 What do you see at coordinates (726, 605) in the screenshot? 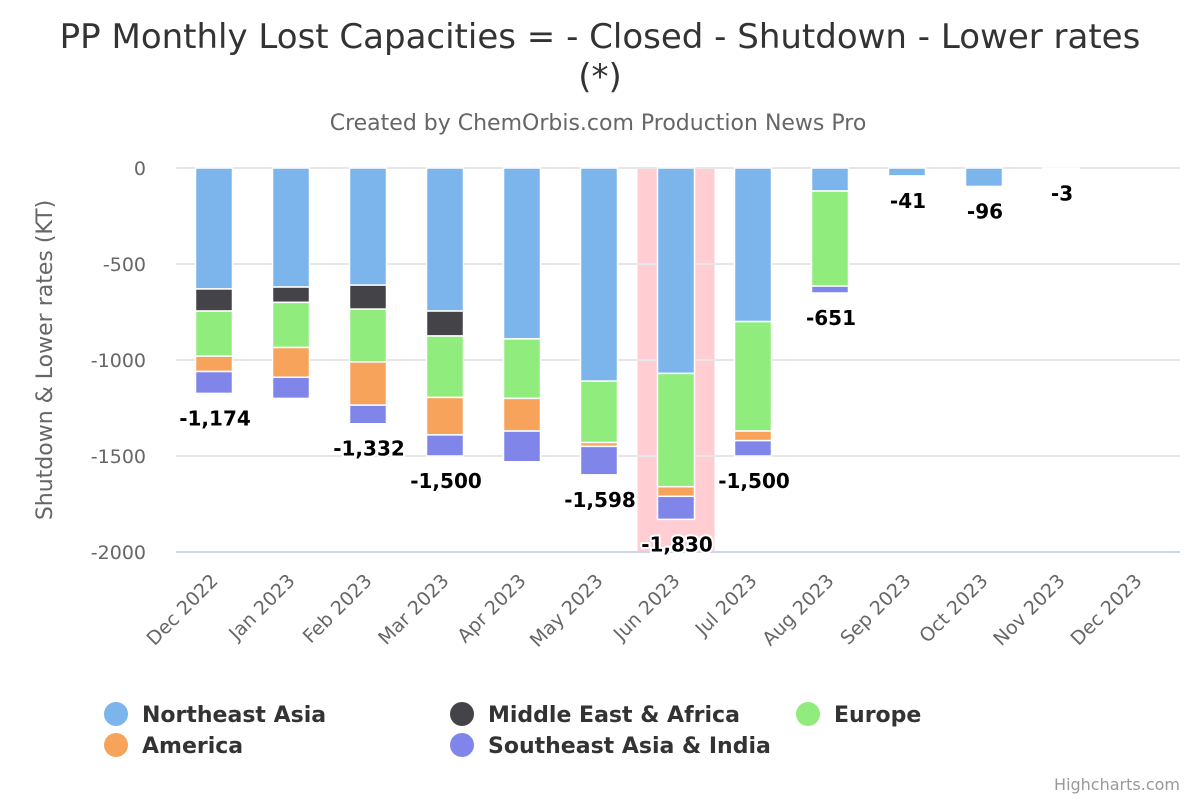
I see `x-tick-label: Jul 2023` at bounding box center [726, 605].